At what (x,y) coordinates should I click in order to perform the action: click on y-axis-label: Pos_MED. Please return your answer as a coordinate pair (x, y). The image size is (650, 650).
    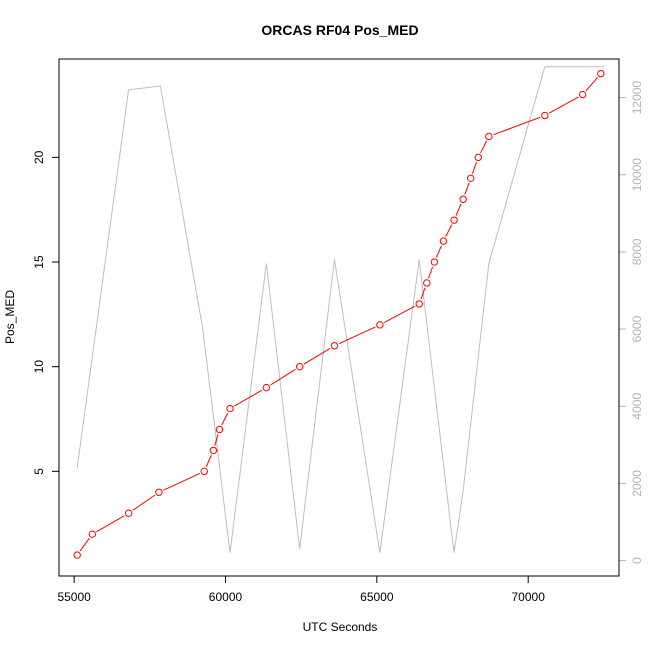
    Looking at the image, I should click on (10, 317).